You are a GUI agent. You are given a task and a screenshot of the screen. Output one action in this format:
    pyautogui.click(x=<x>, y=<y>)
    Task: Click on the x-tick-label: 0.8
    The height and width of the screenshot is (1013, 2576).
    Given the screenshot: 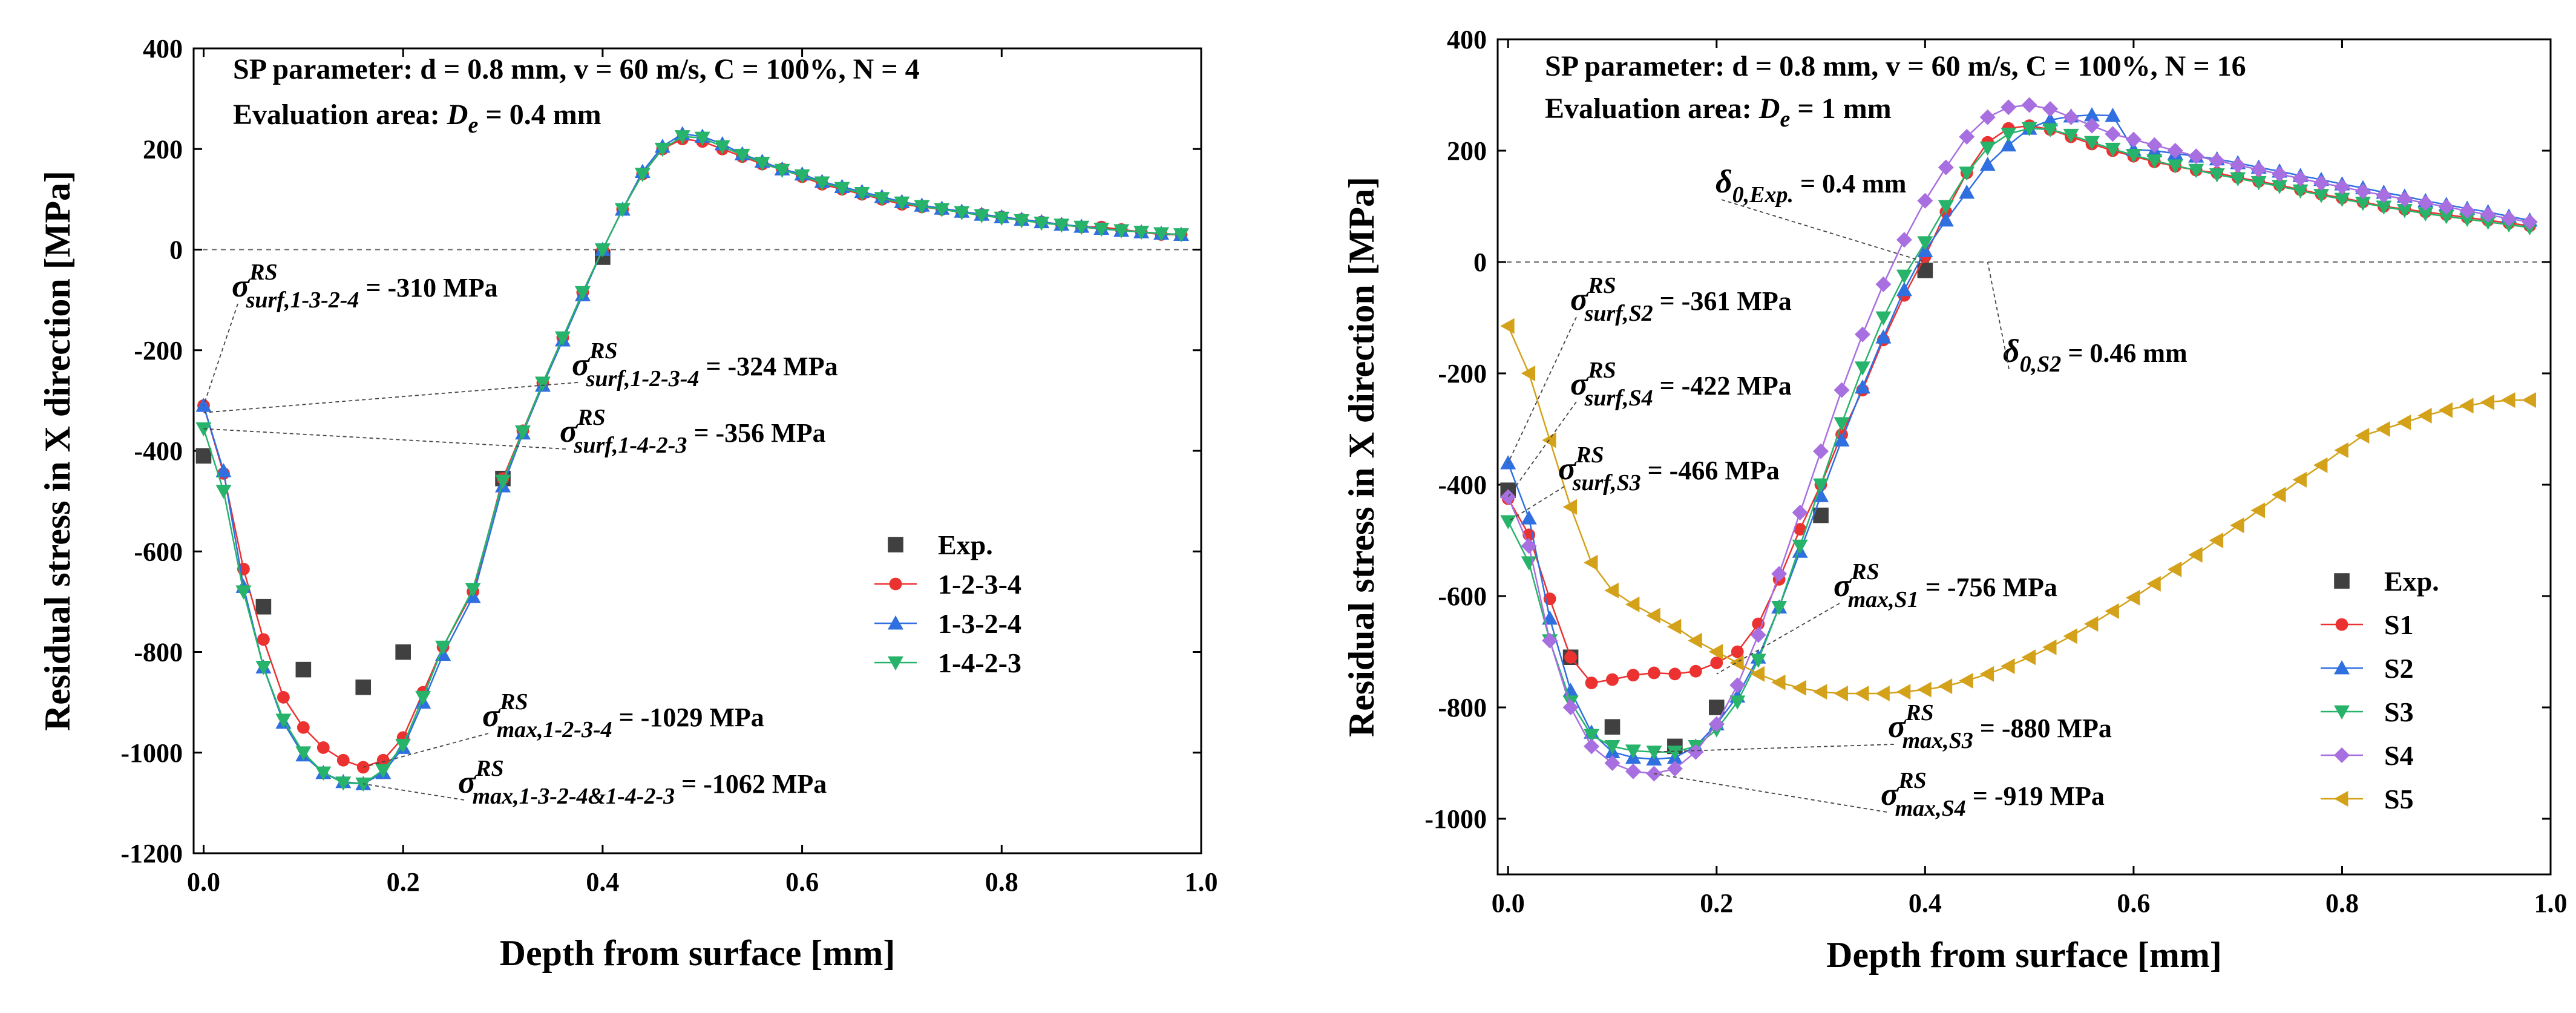 What is the action you would take?
    pyautogui.click(x=2342, y=903)
    